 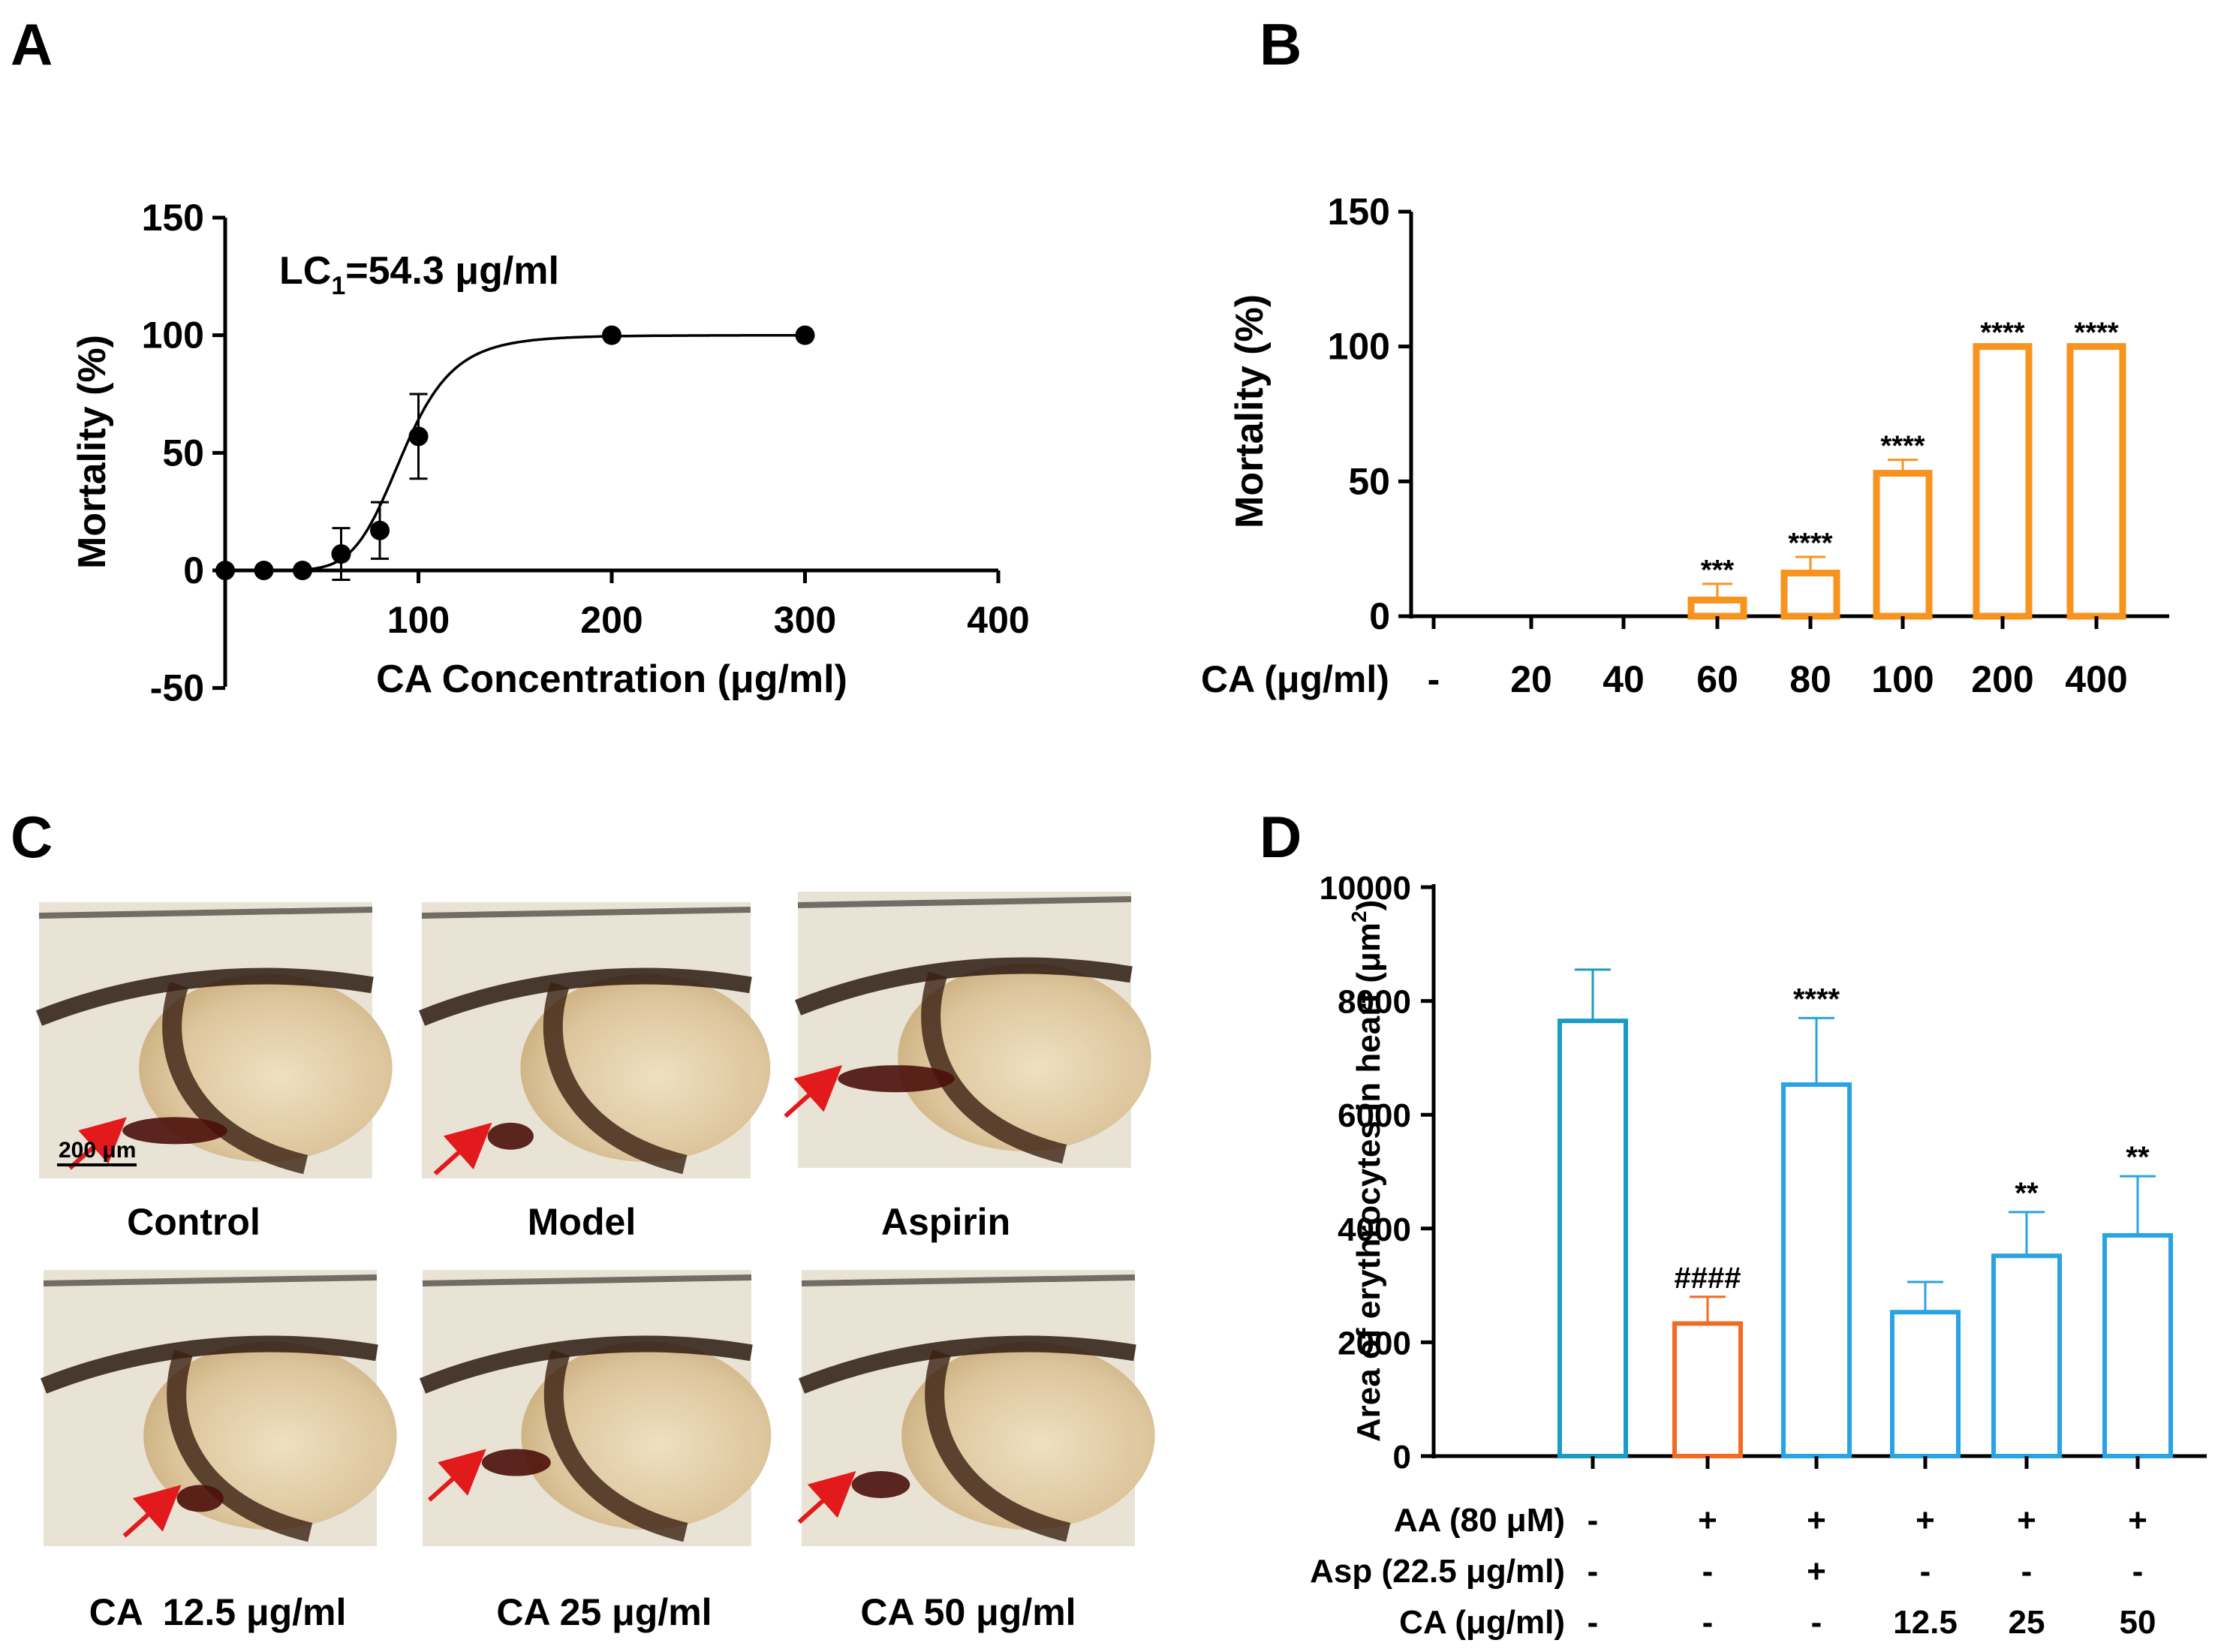 I want to click on panel-d-row-label: CA (μg/ml), so click(x=1482, y=1622).